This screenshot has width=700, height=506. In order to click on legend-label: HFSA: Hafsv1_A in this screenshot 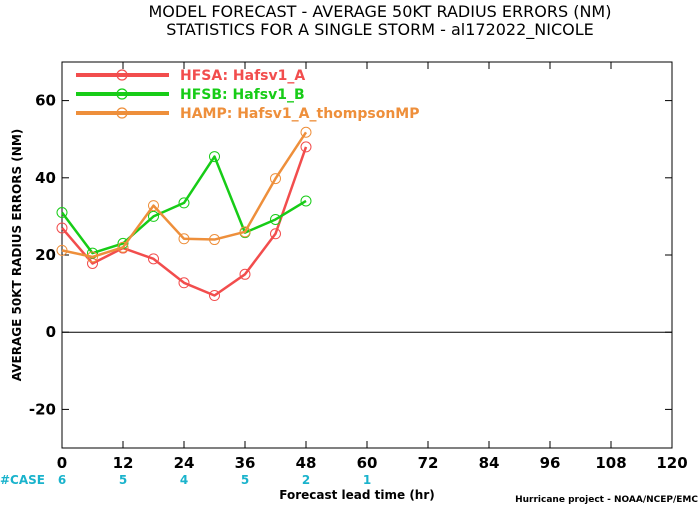, I will do `click(242, 76)`.